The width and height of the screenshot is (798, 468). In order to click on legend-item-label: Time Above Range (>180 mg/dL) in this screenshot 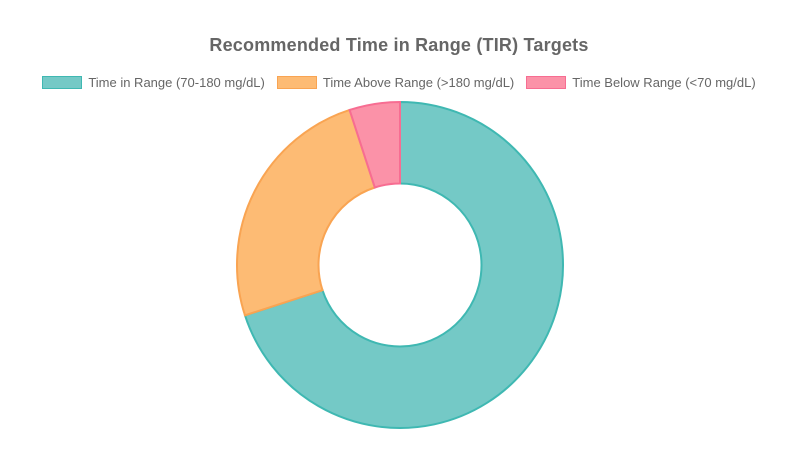, I will do `click(418, 82)`.